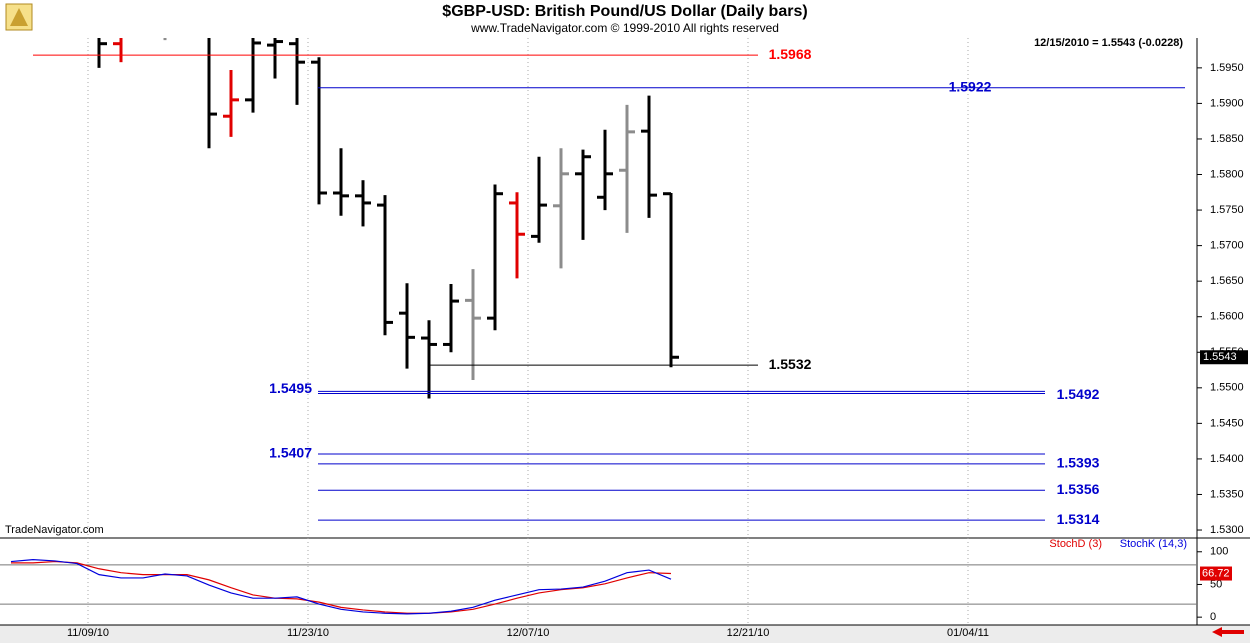  What do you see at coordinates (968, 633) in the screenshot?
I see `x-tick-label: 01/04/11` at bounding box center [968, 633].